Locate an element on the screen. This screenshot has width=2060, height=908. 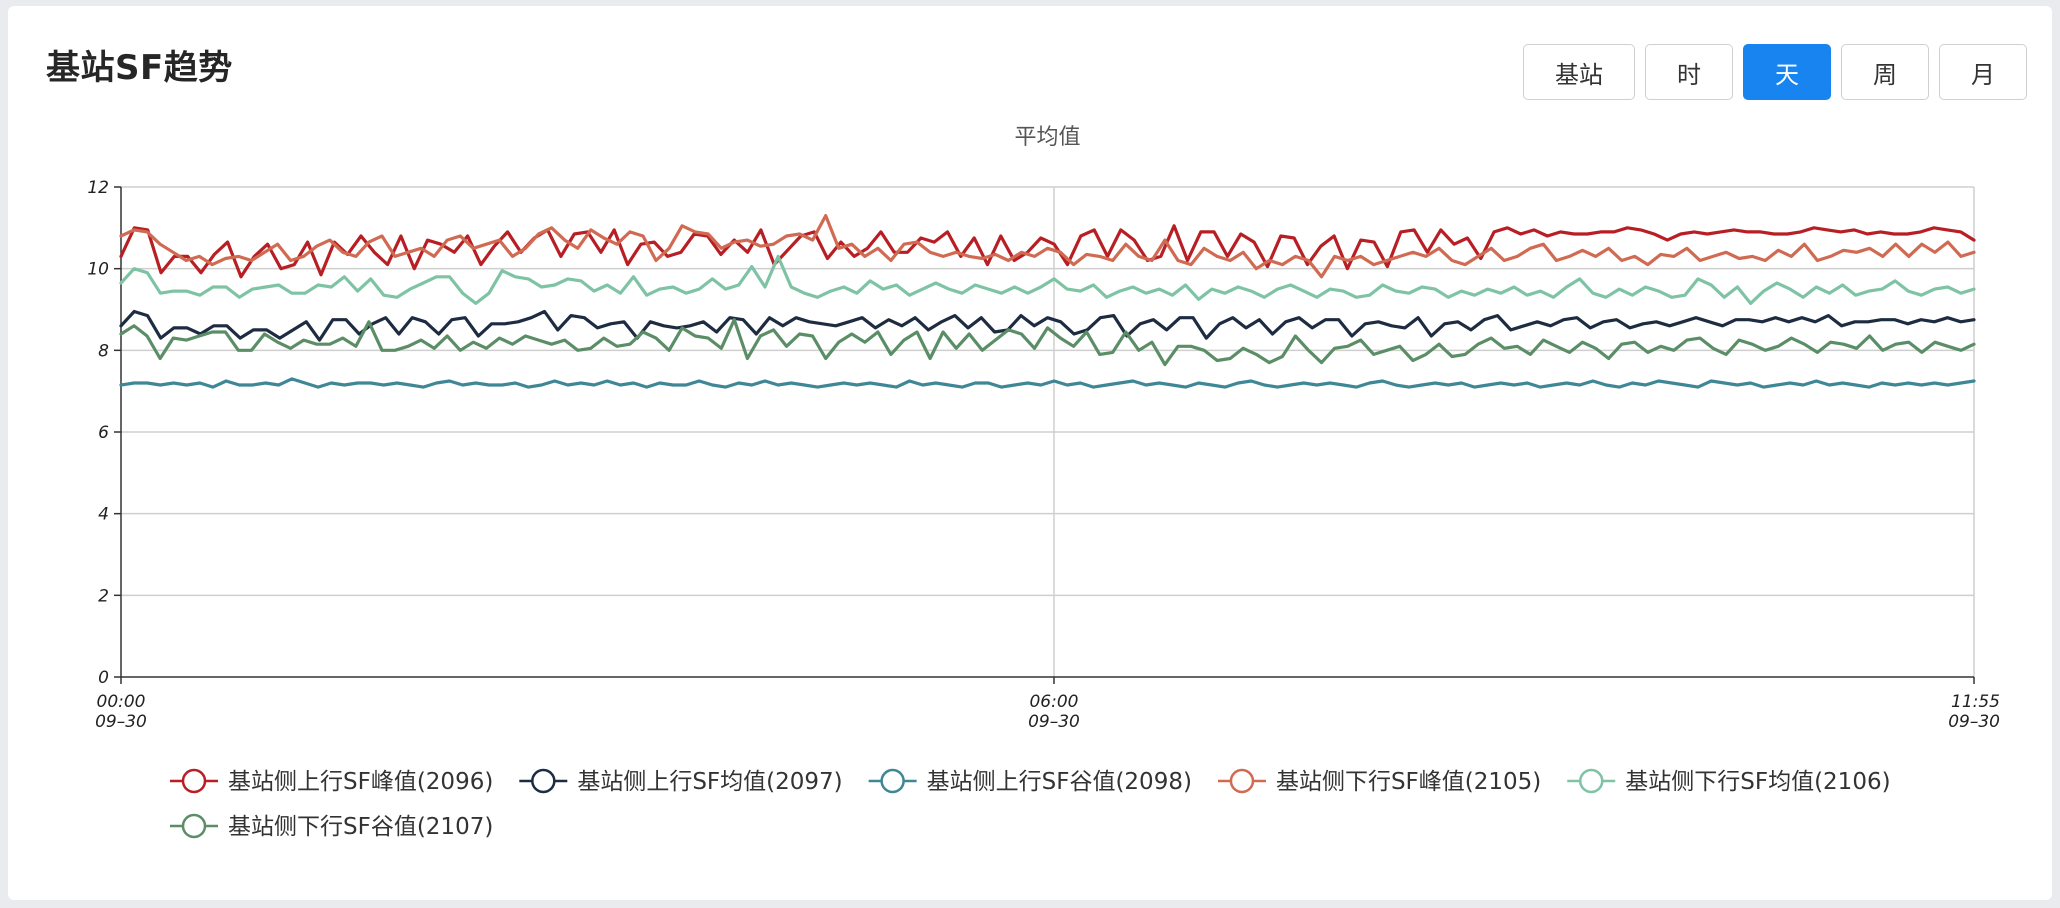
x-tick-label: 11:55 is located at coordinates (1975, 702).